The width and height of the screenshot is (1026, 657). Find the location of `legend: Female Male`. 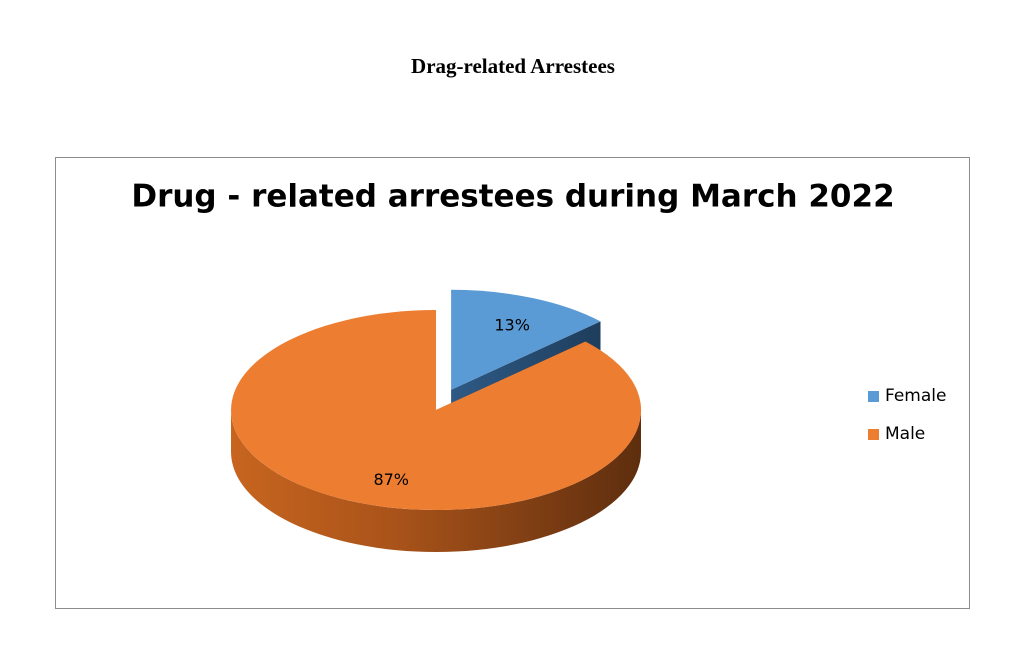

legend: Female Male is located at coordinates (907, 415).